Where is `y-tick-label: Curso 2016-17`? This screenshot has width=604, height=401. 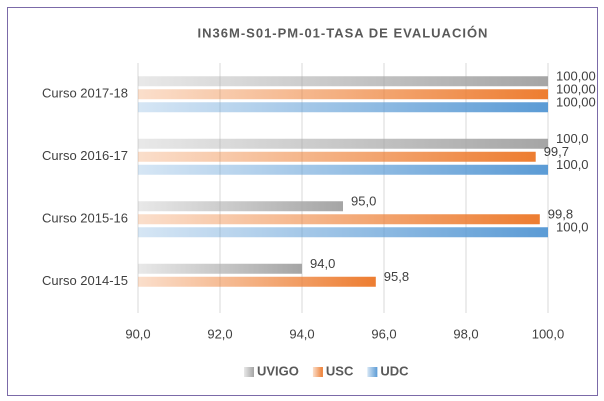
y-tick-label: Curso 2016-17 is located at coordinates (85, 155).